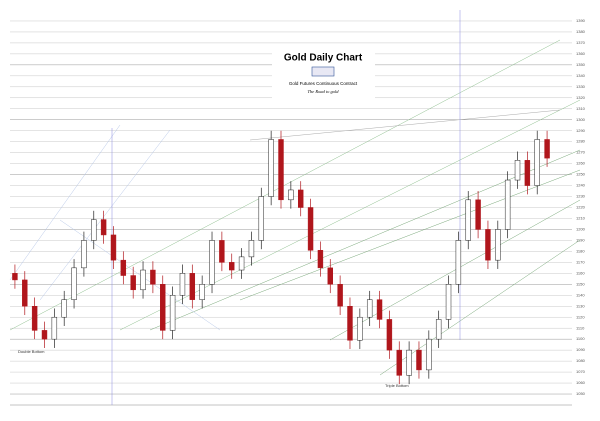 Image resolution: width=600 pixels, height=421 pixels. What do you see at coordinates (581, 174) in the screenshot?
I see `y-tick-label: 1250` at bounding box center [581, 174].